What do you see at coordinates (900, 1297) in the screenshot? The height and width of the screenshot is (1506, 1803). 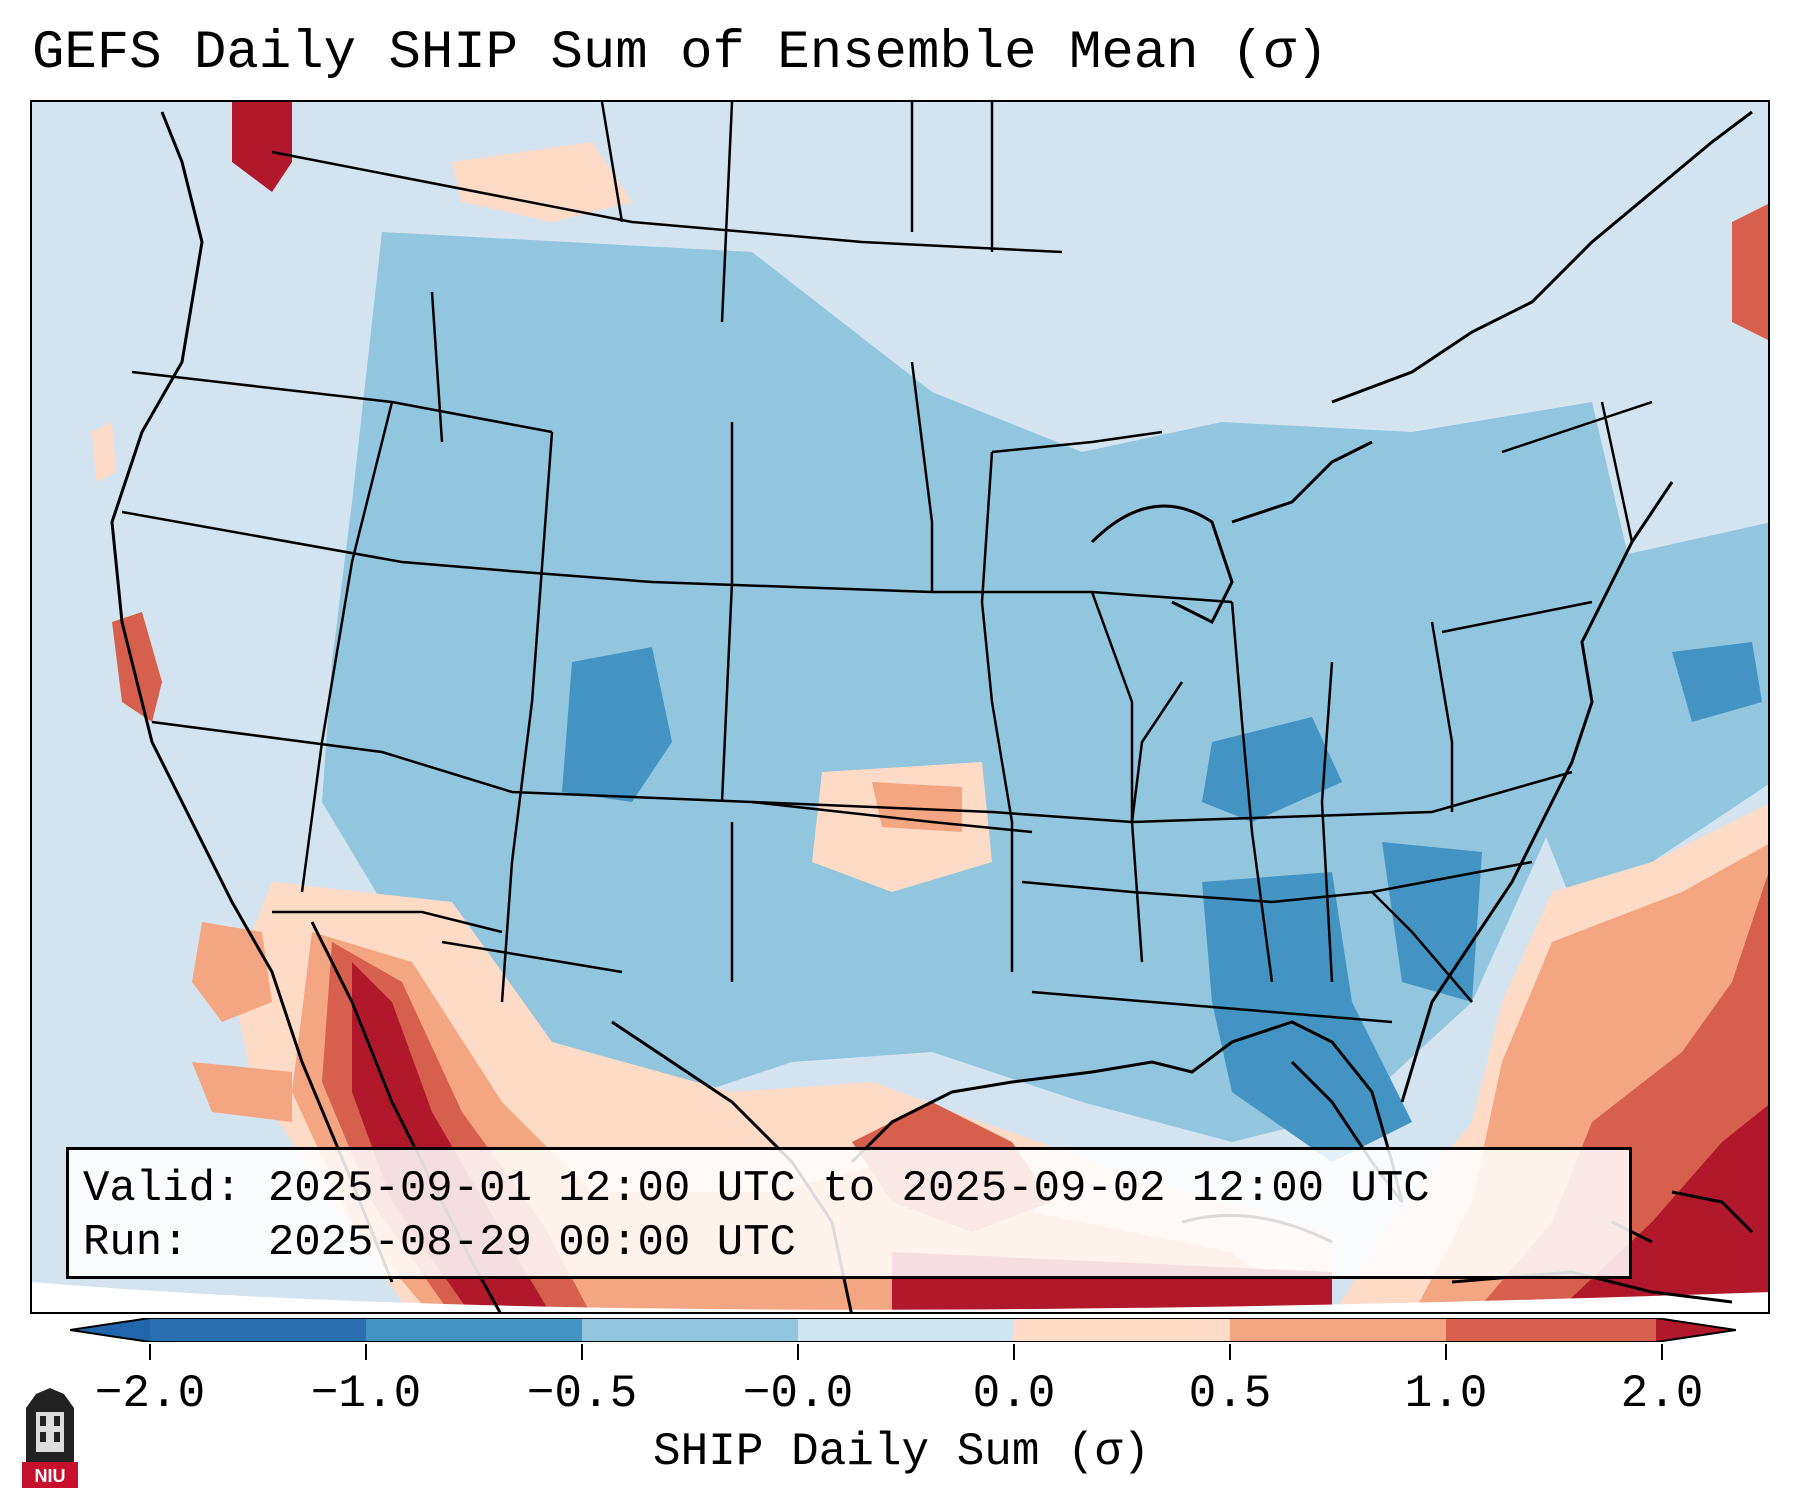 I see `projection-edge` at bounding box center [900, 1297].